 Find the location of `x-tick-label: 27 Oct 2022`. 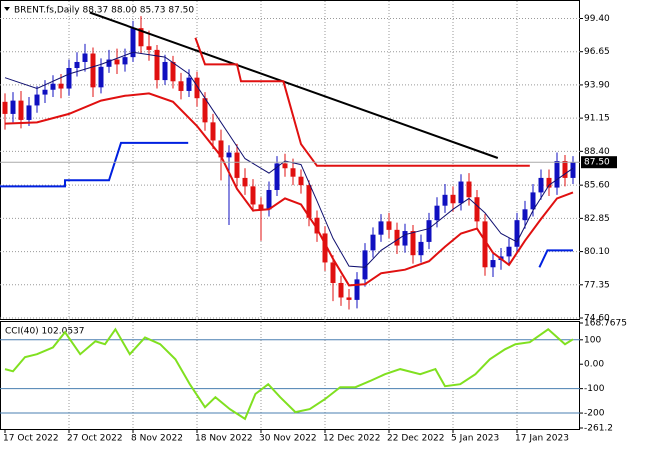

x-tick-label: 27 Oct 2022 is located at coordinates (95, 439).